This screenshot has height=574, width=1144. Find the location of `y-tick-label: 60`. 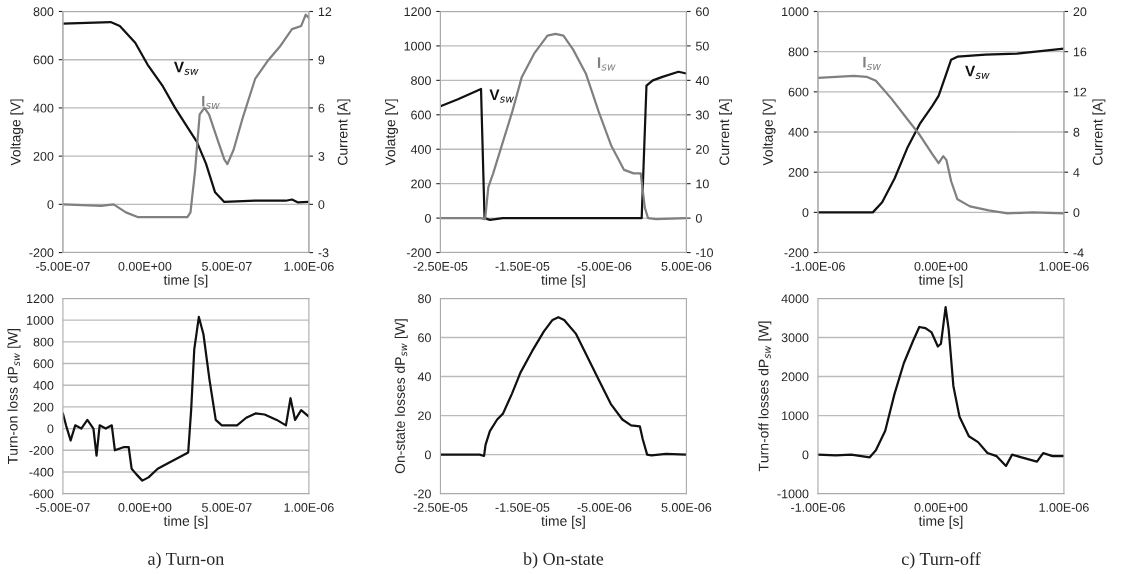

y-tick-label: 60 is located at coordinates (424, 338).